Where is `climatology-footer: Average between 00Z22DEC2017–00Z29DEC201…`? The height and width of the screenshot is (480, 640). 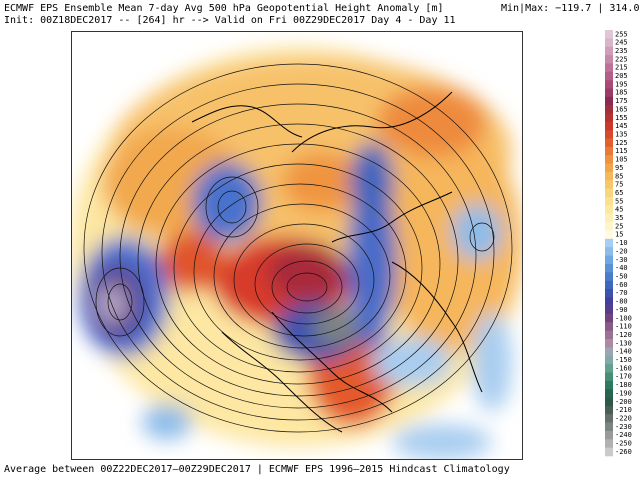 climatology-footer: Average between 00Z22DEC2017–00Z29DEC201… is located at coordinates (257, 469).